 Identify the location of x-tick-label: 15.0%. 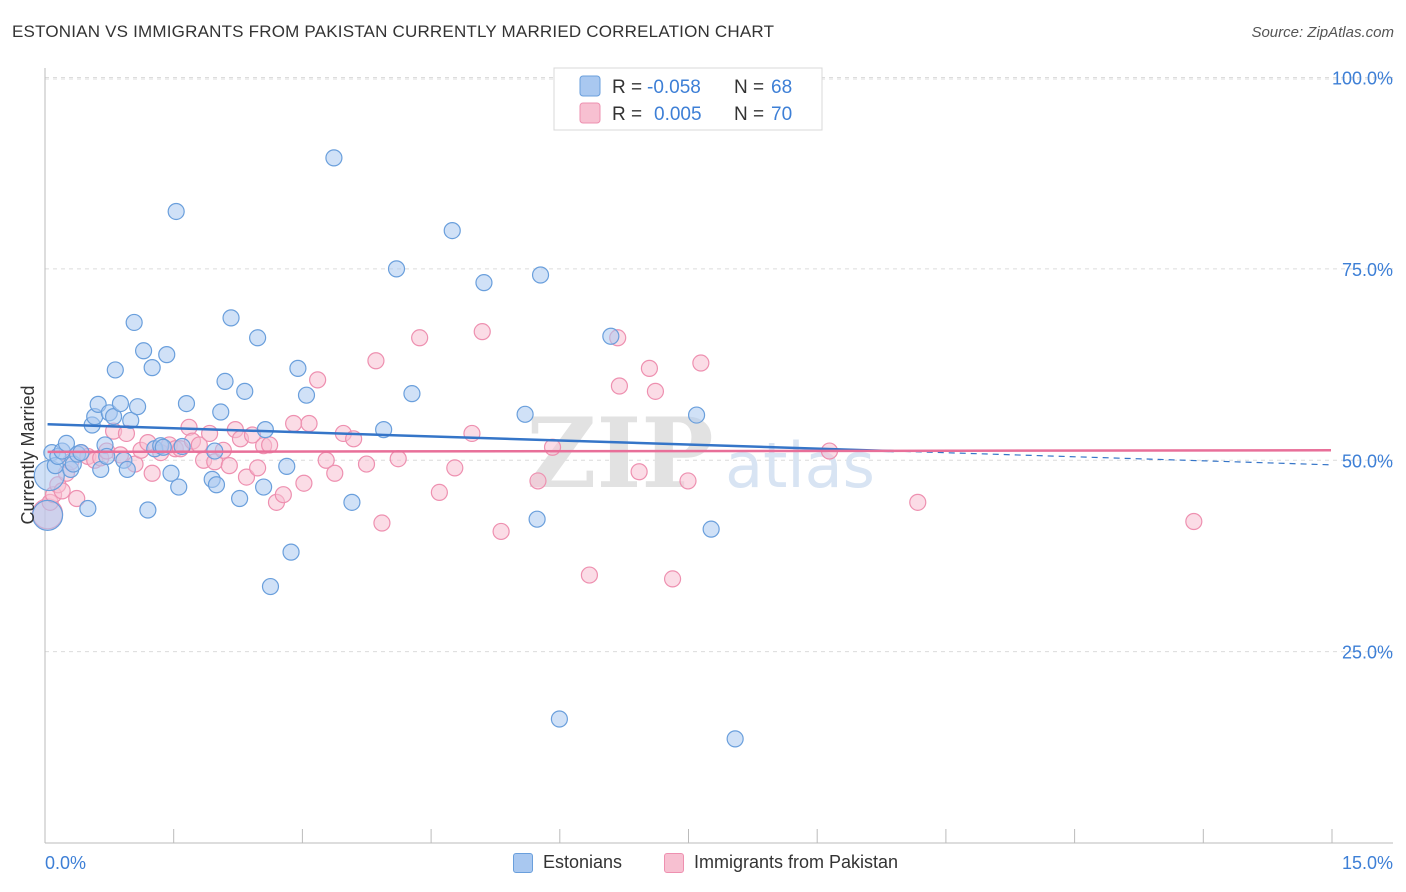
(1367, 863).